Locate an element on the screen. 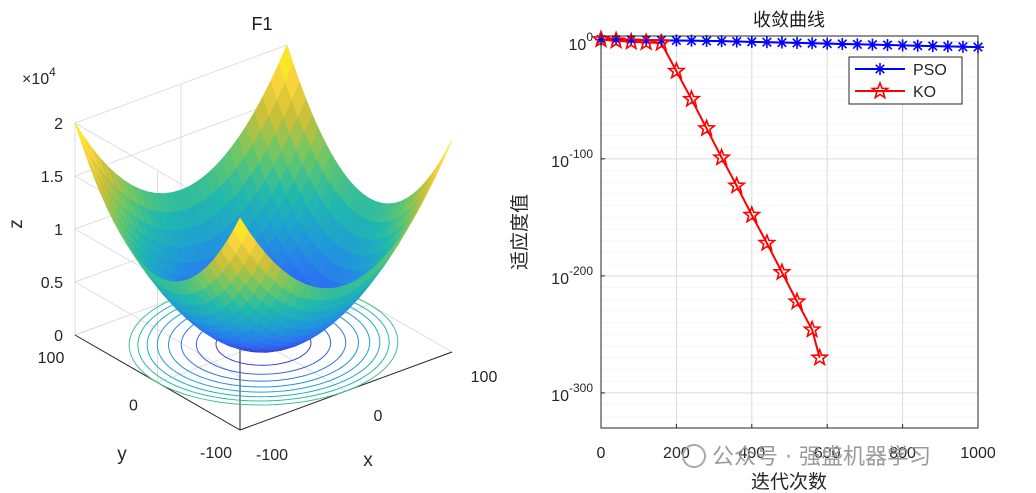 This screenshot has height=493, width=1036. x-axis-label-iterations: 迭代次数 is located at coordinates (789, 482).